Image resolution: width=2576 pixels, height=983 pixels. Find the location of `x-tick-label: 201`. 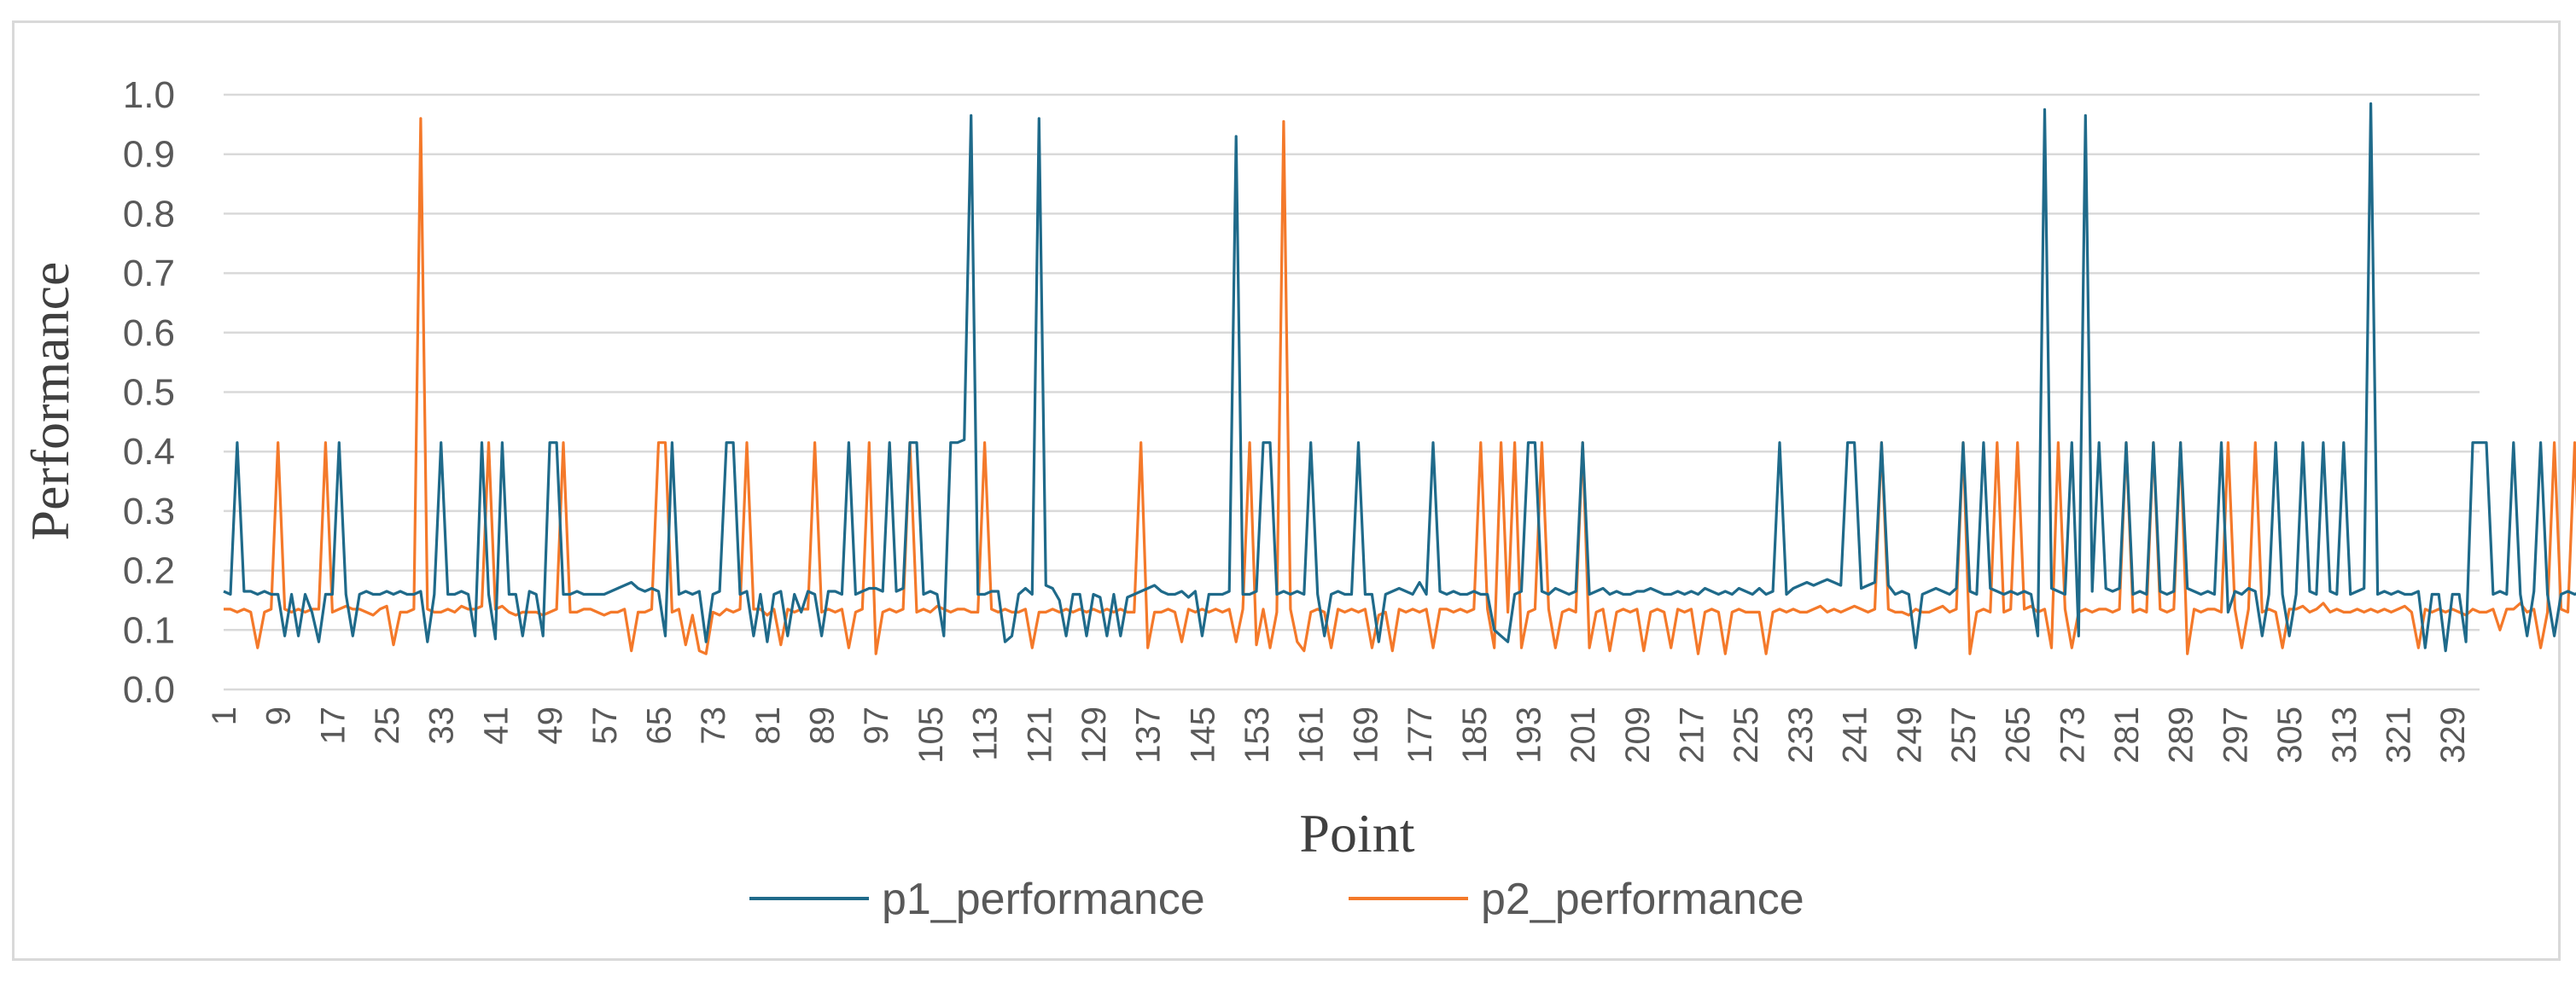

x-tick-label: 201 is located at coordinates (1583, 735).